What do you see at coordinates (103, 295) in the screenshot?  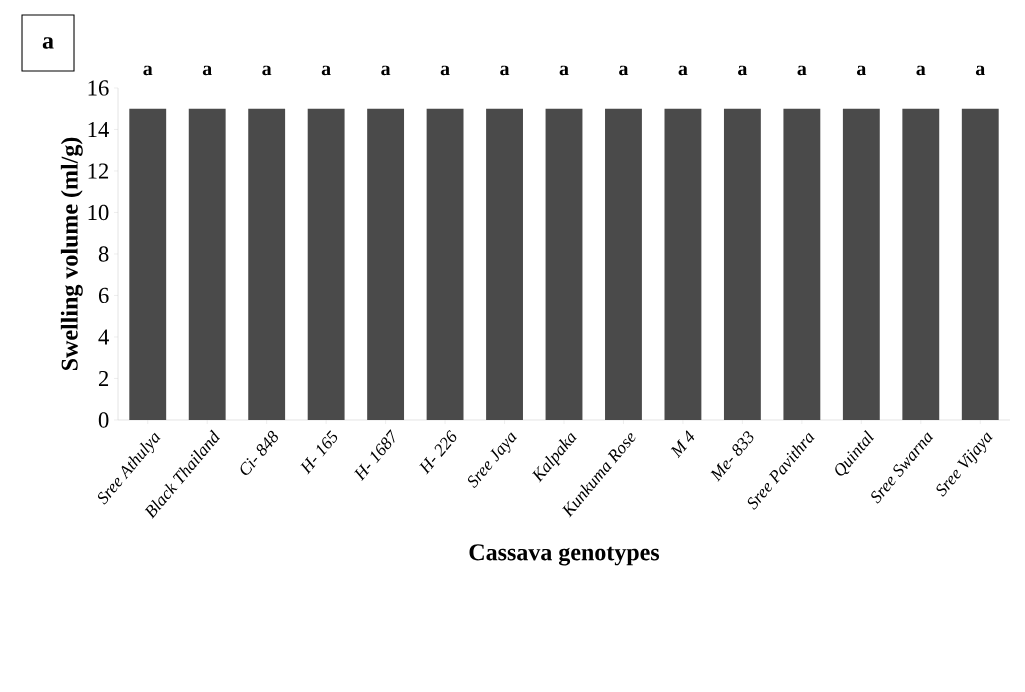 I see `y-tick-label: 6` at bounding box center [103, 295].